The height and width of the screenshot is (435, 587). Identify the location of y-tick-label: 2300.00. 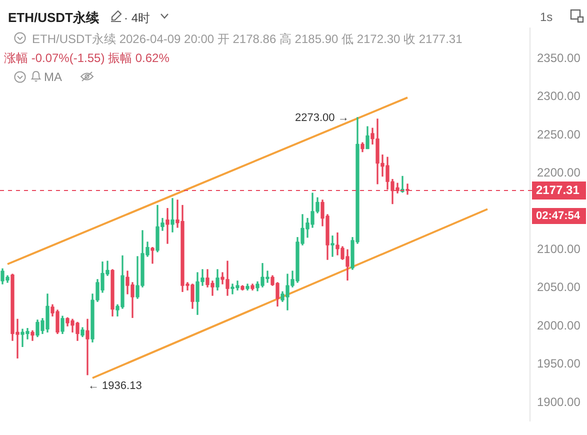
(559, 96).